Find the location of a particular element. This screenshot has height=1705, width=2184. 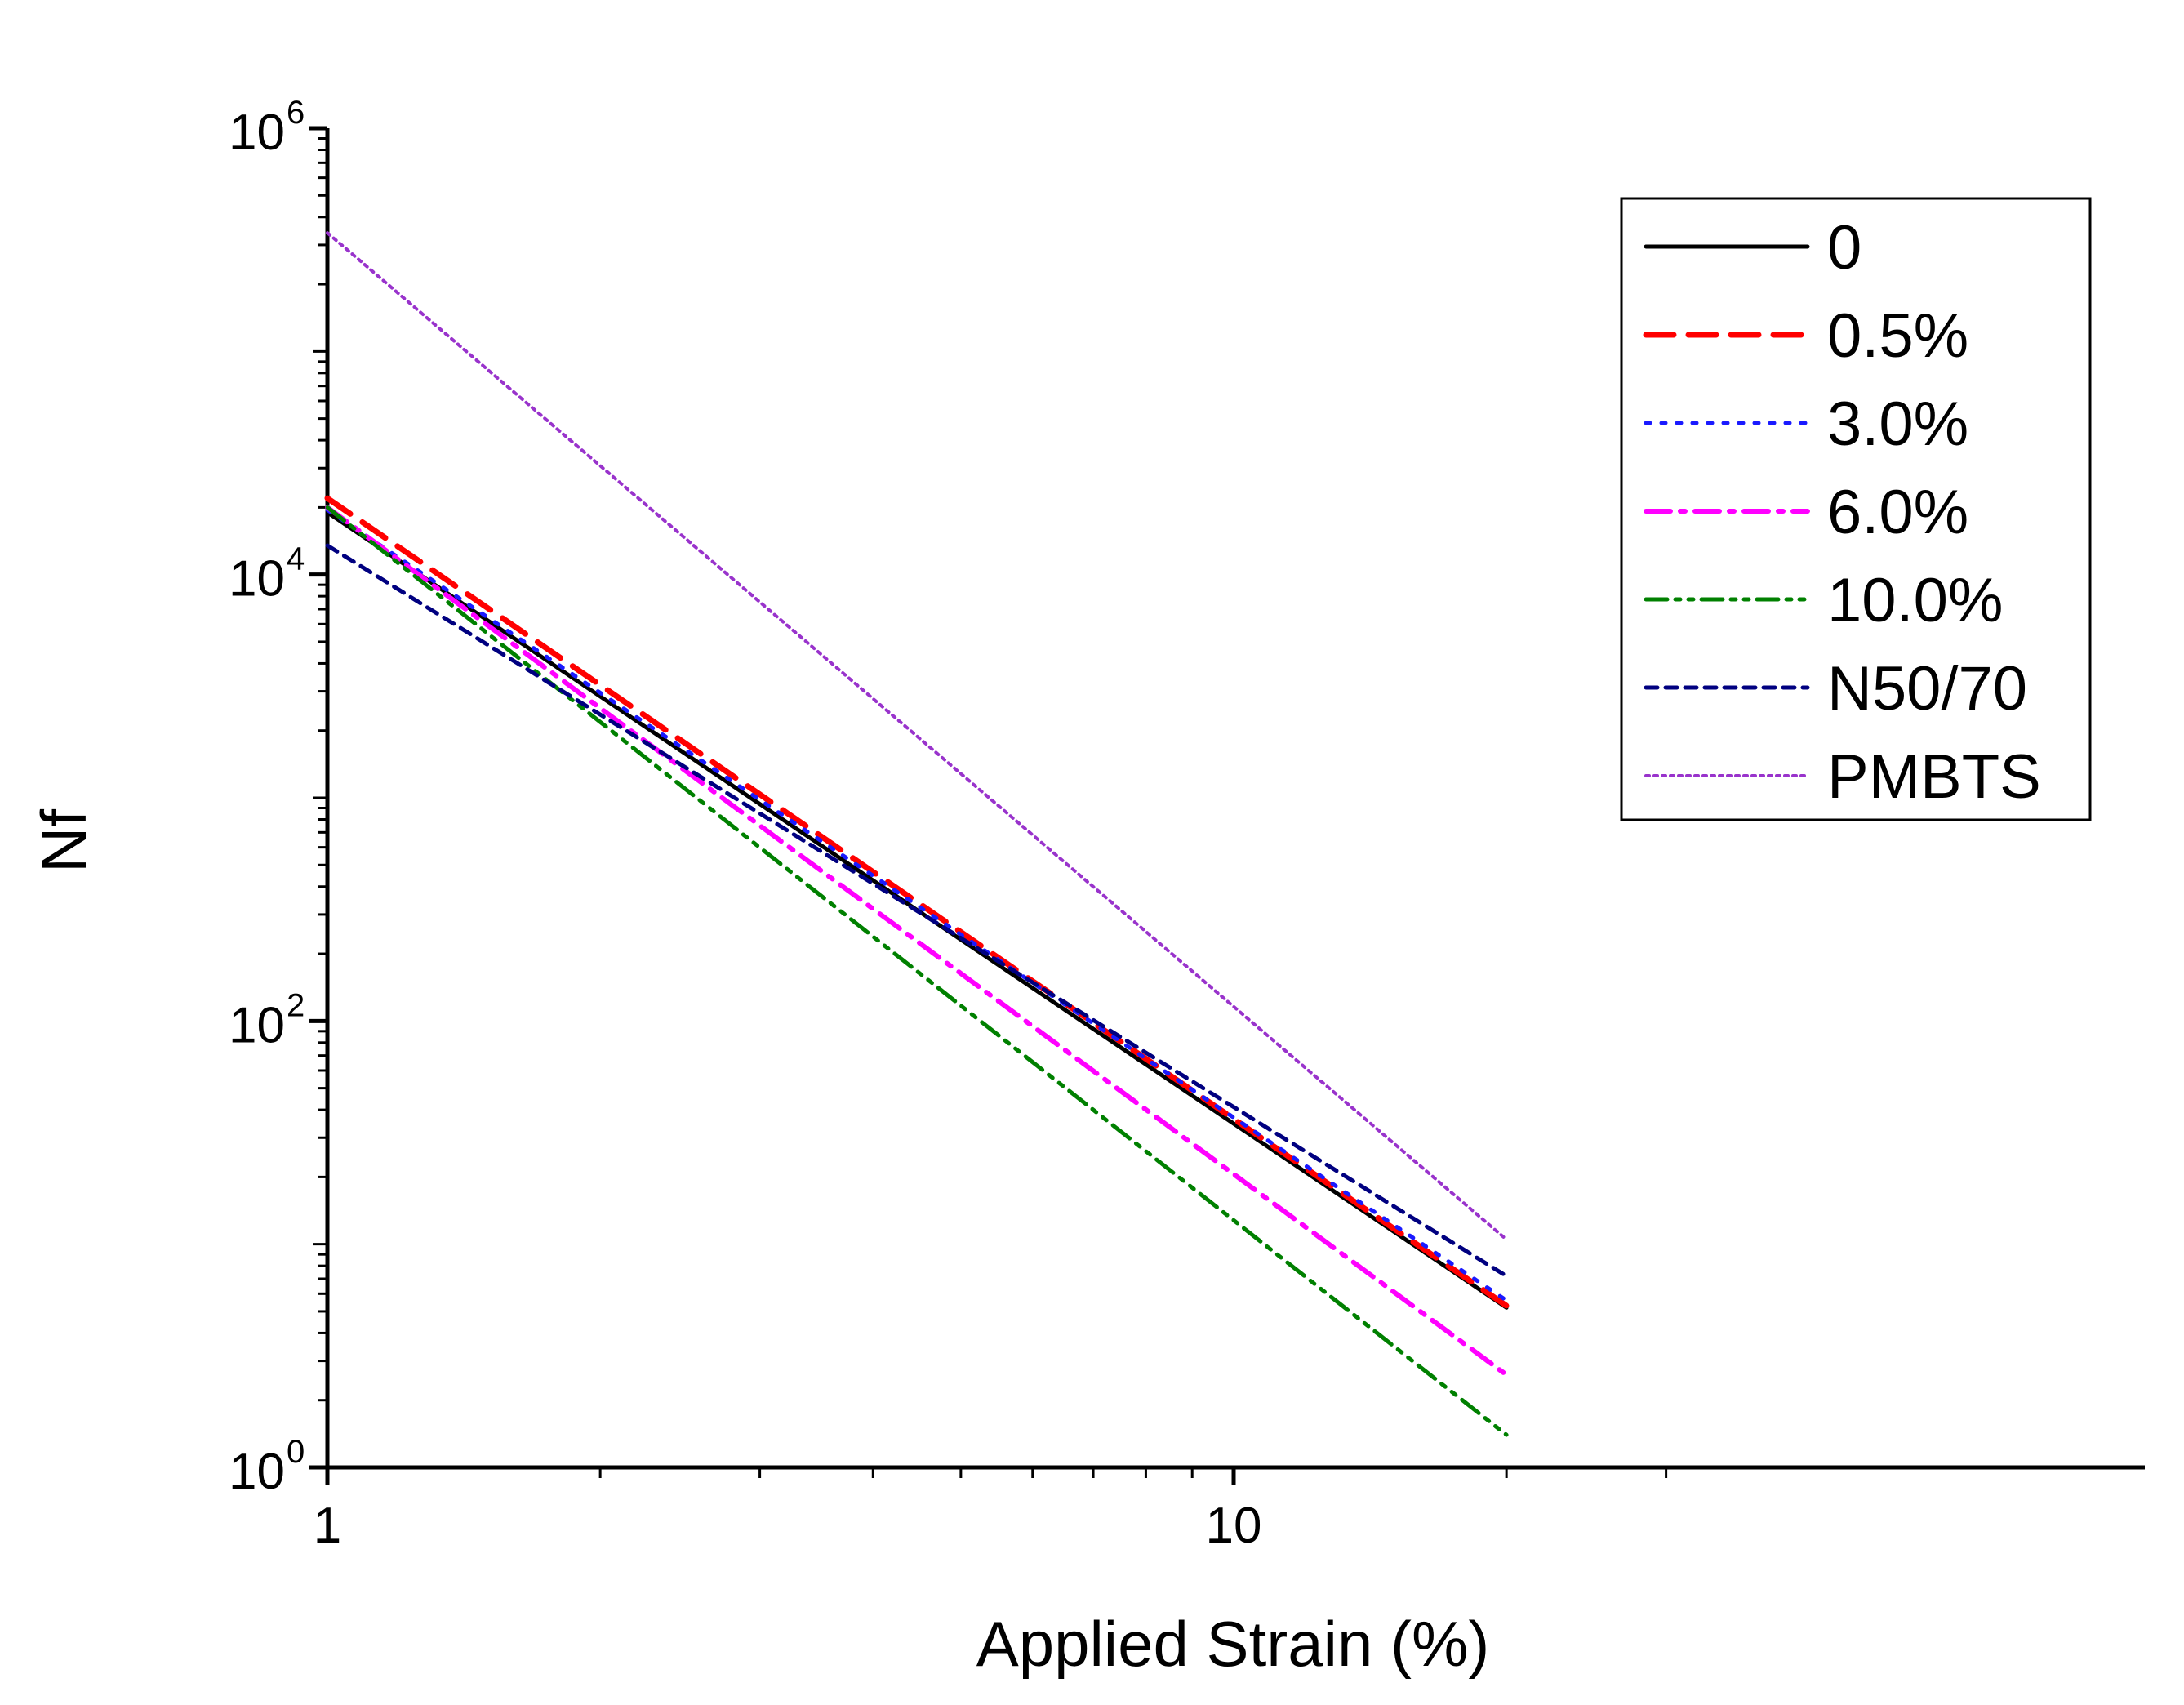

x-tick-label: 10 is located at coordinates (1234, 1526).